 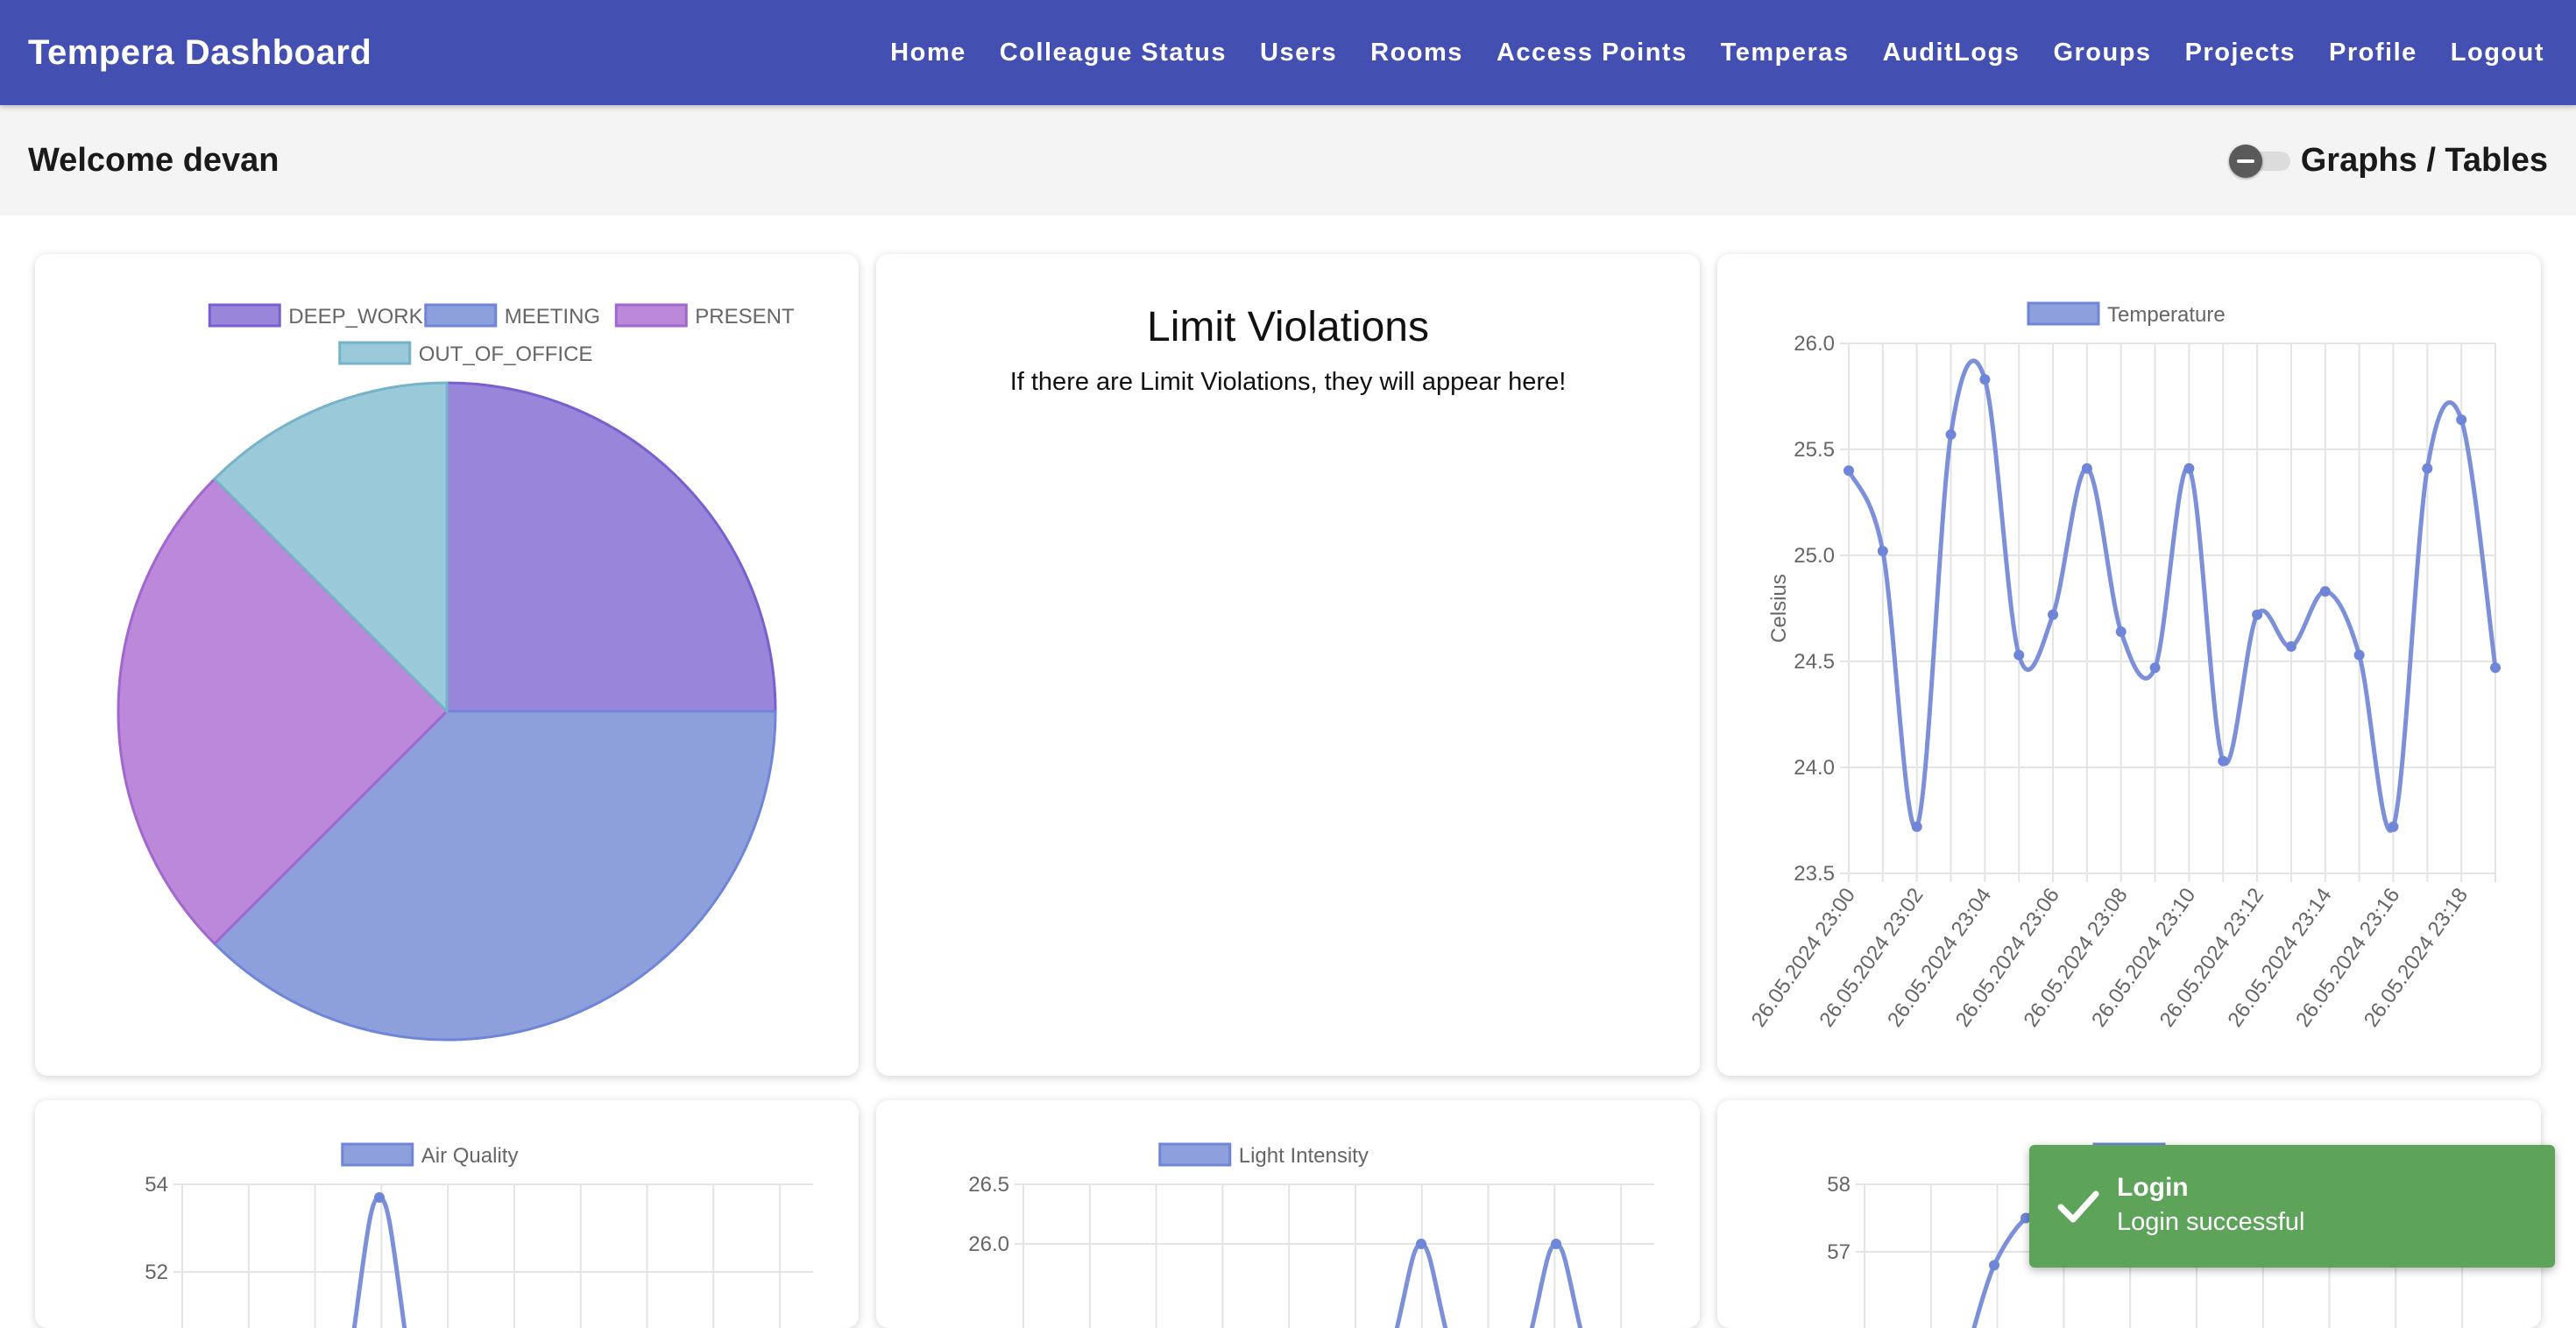 I want to click on y-tick-label: 23.5, so click(x=1814, y=874).